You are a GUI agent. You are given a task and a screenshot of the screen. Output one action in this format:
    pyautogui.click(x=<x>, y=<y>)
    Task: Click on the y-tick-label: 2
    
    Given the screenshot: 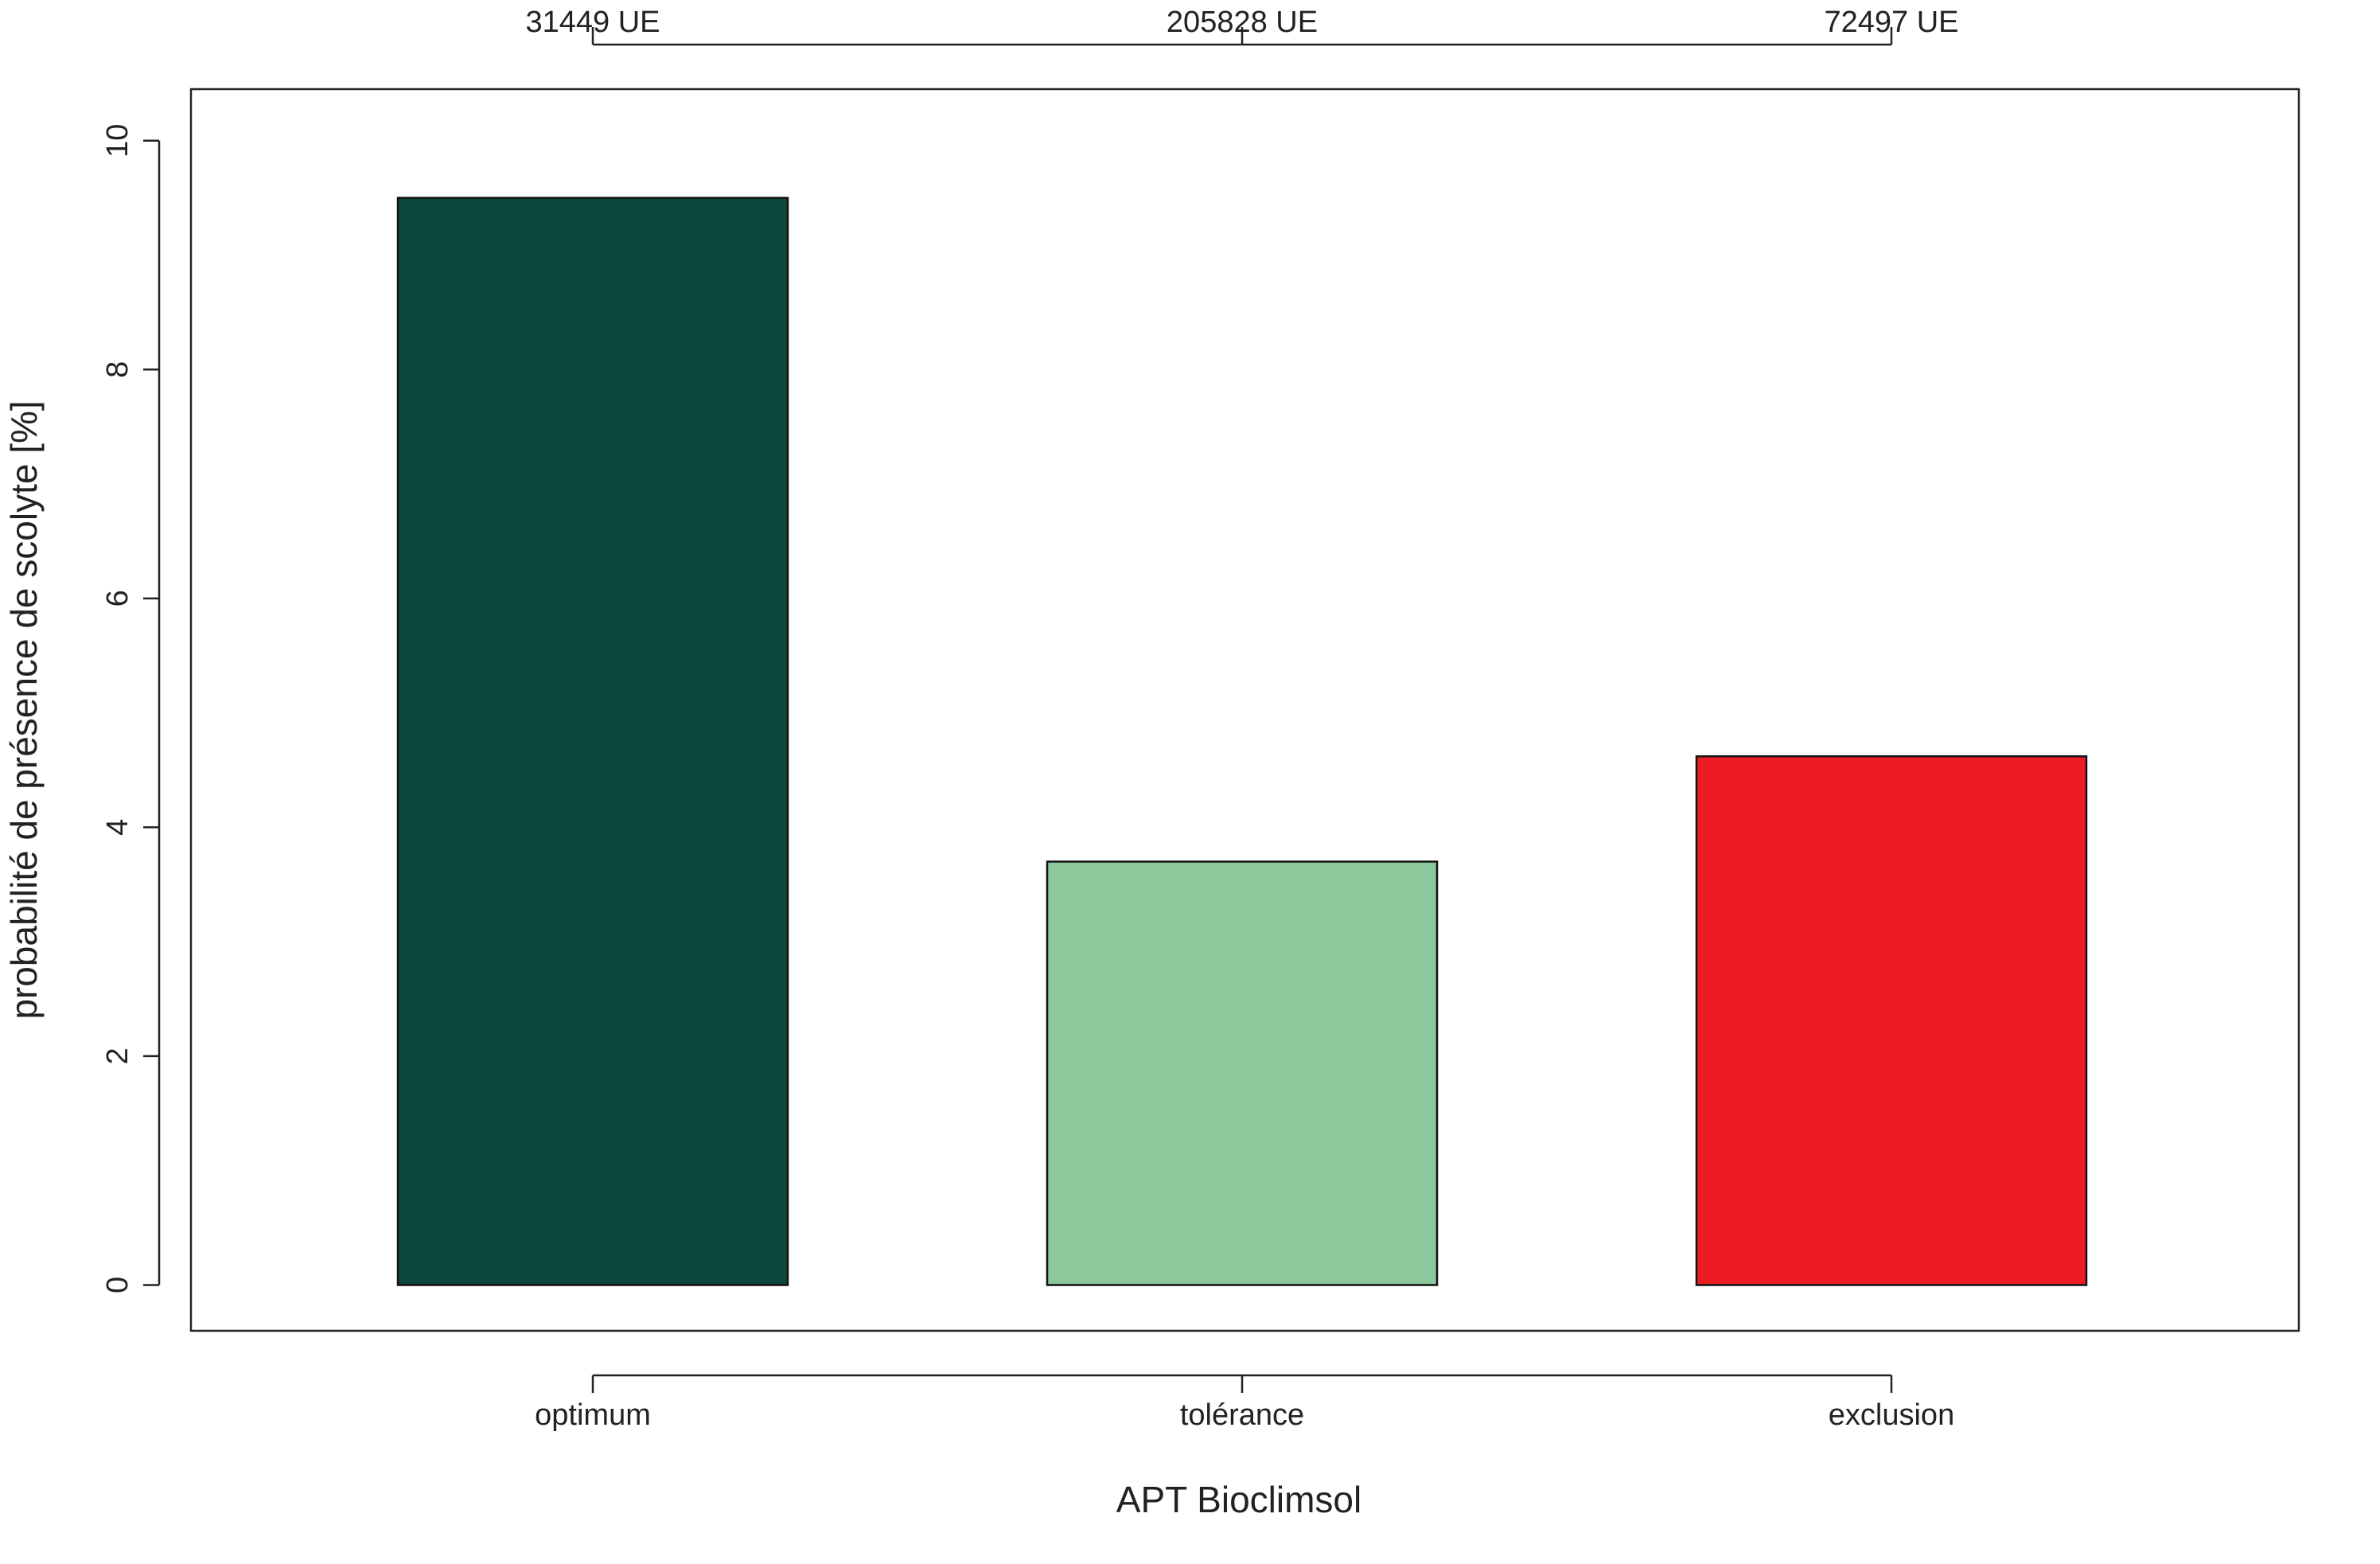 What is the action you would take?
    pyautogui.click(x=118, y=1055)
    